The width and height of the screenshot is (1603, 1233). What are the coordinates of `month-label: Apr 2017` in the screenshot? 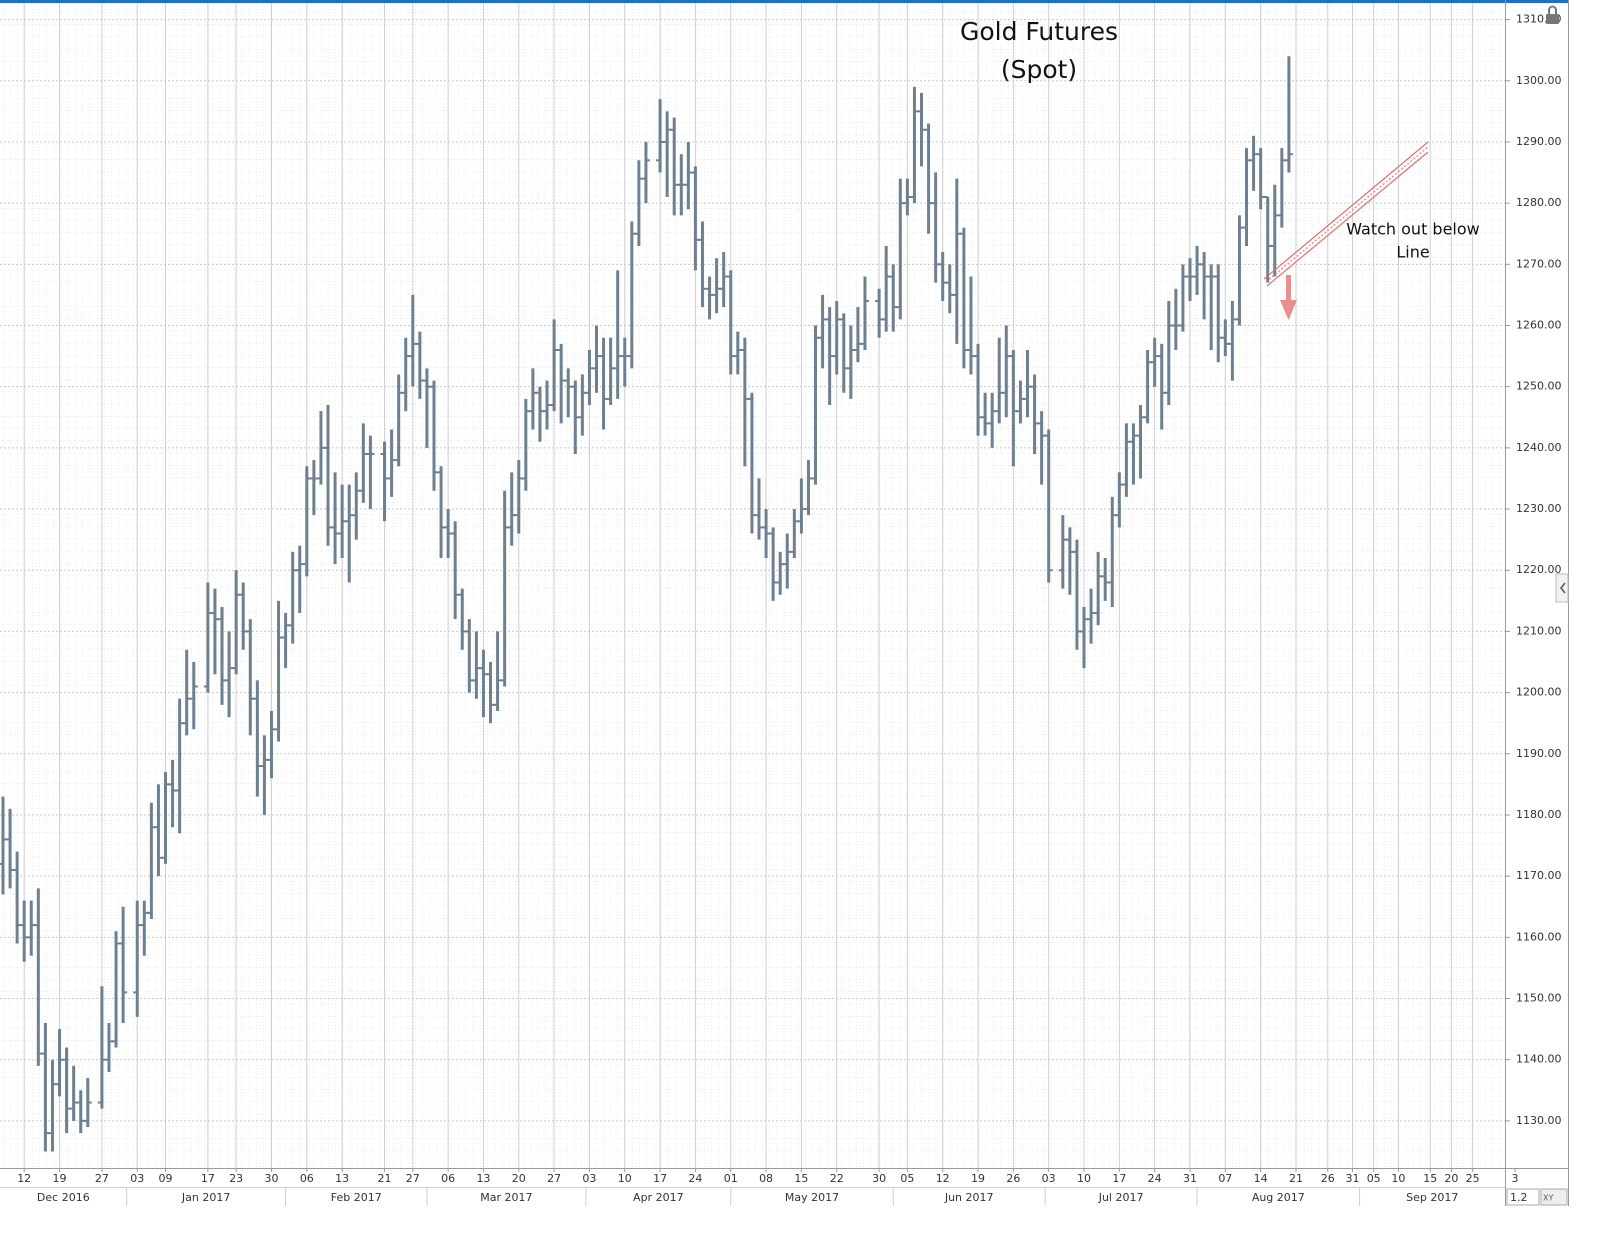 It's located at (658, 1197).